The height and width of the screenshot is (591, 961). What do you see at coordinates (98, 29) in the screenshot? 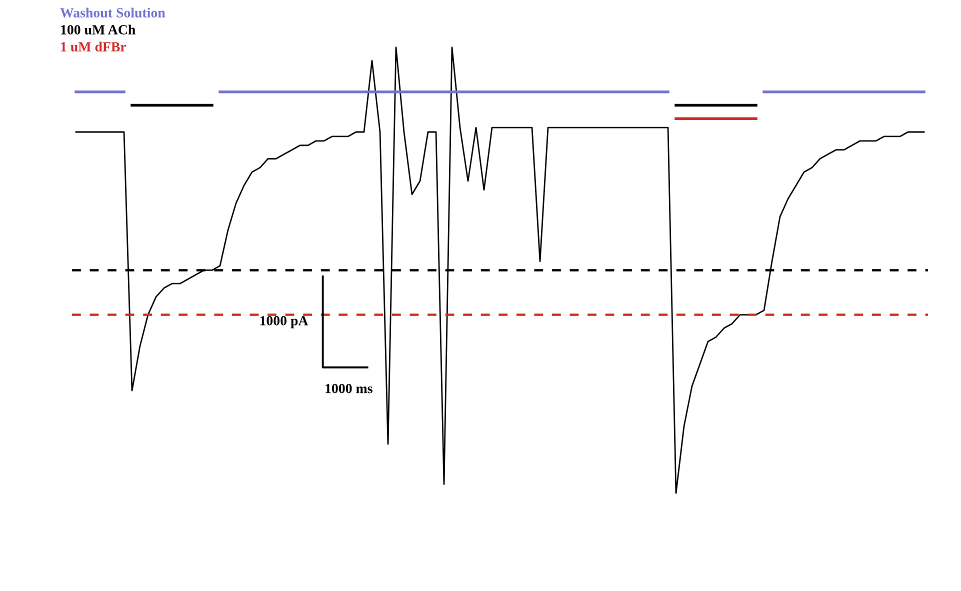
I see `text: 100 uM ACh` at bounding box center [98, 29].